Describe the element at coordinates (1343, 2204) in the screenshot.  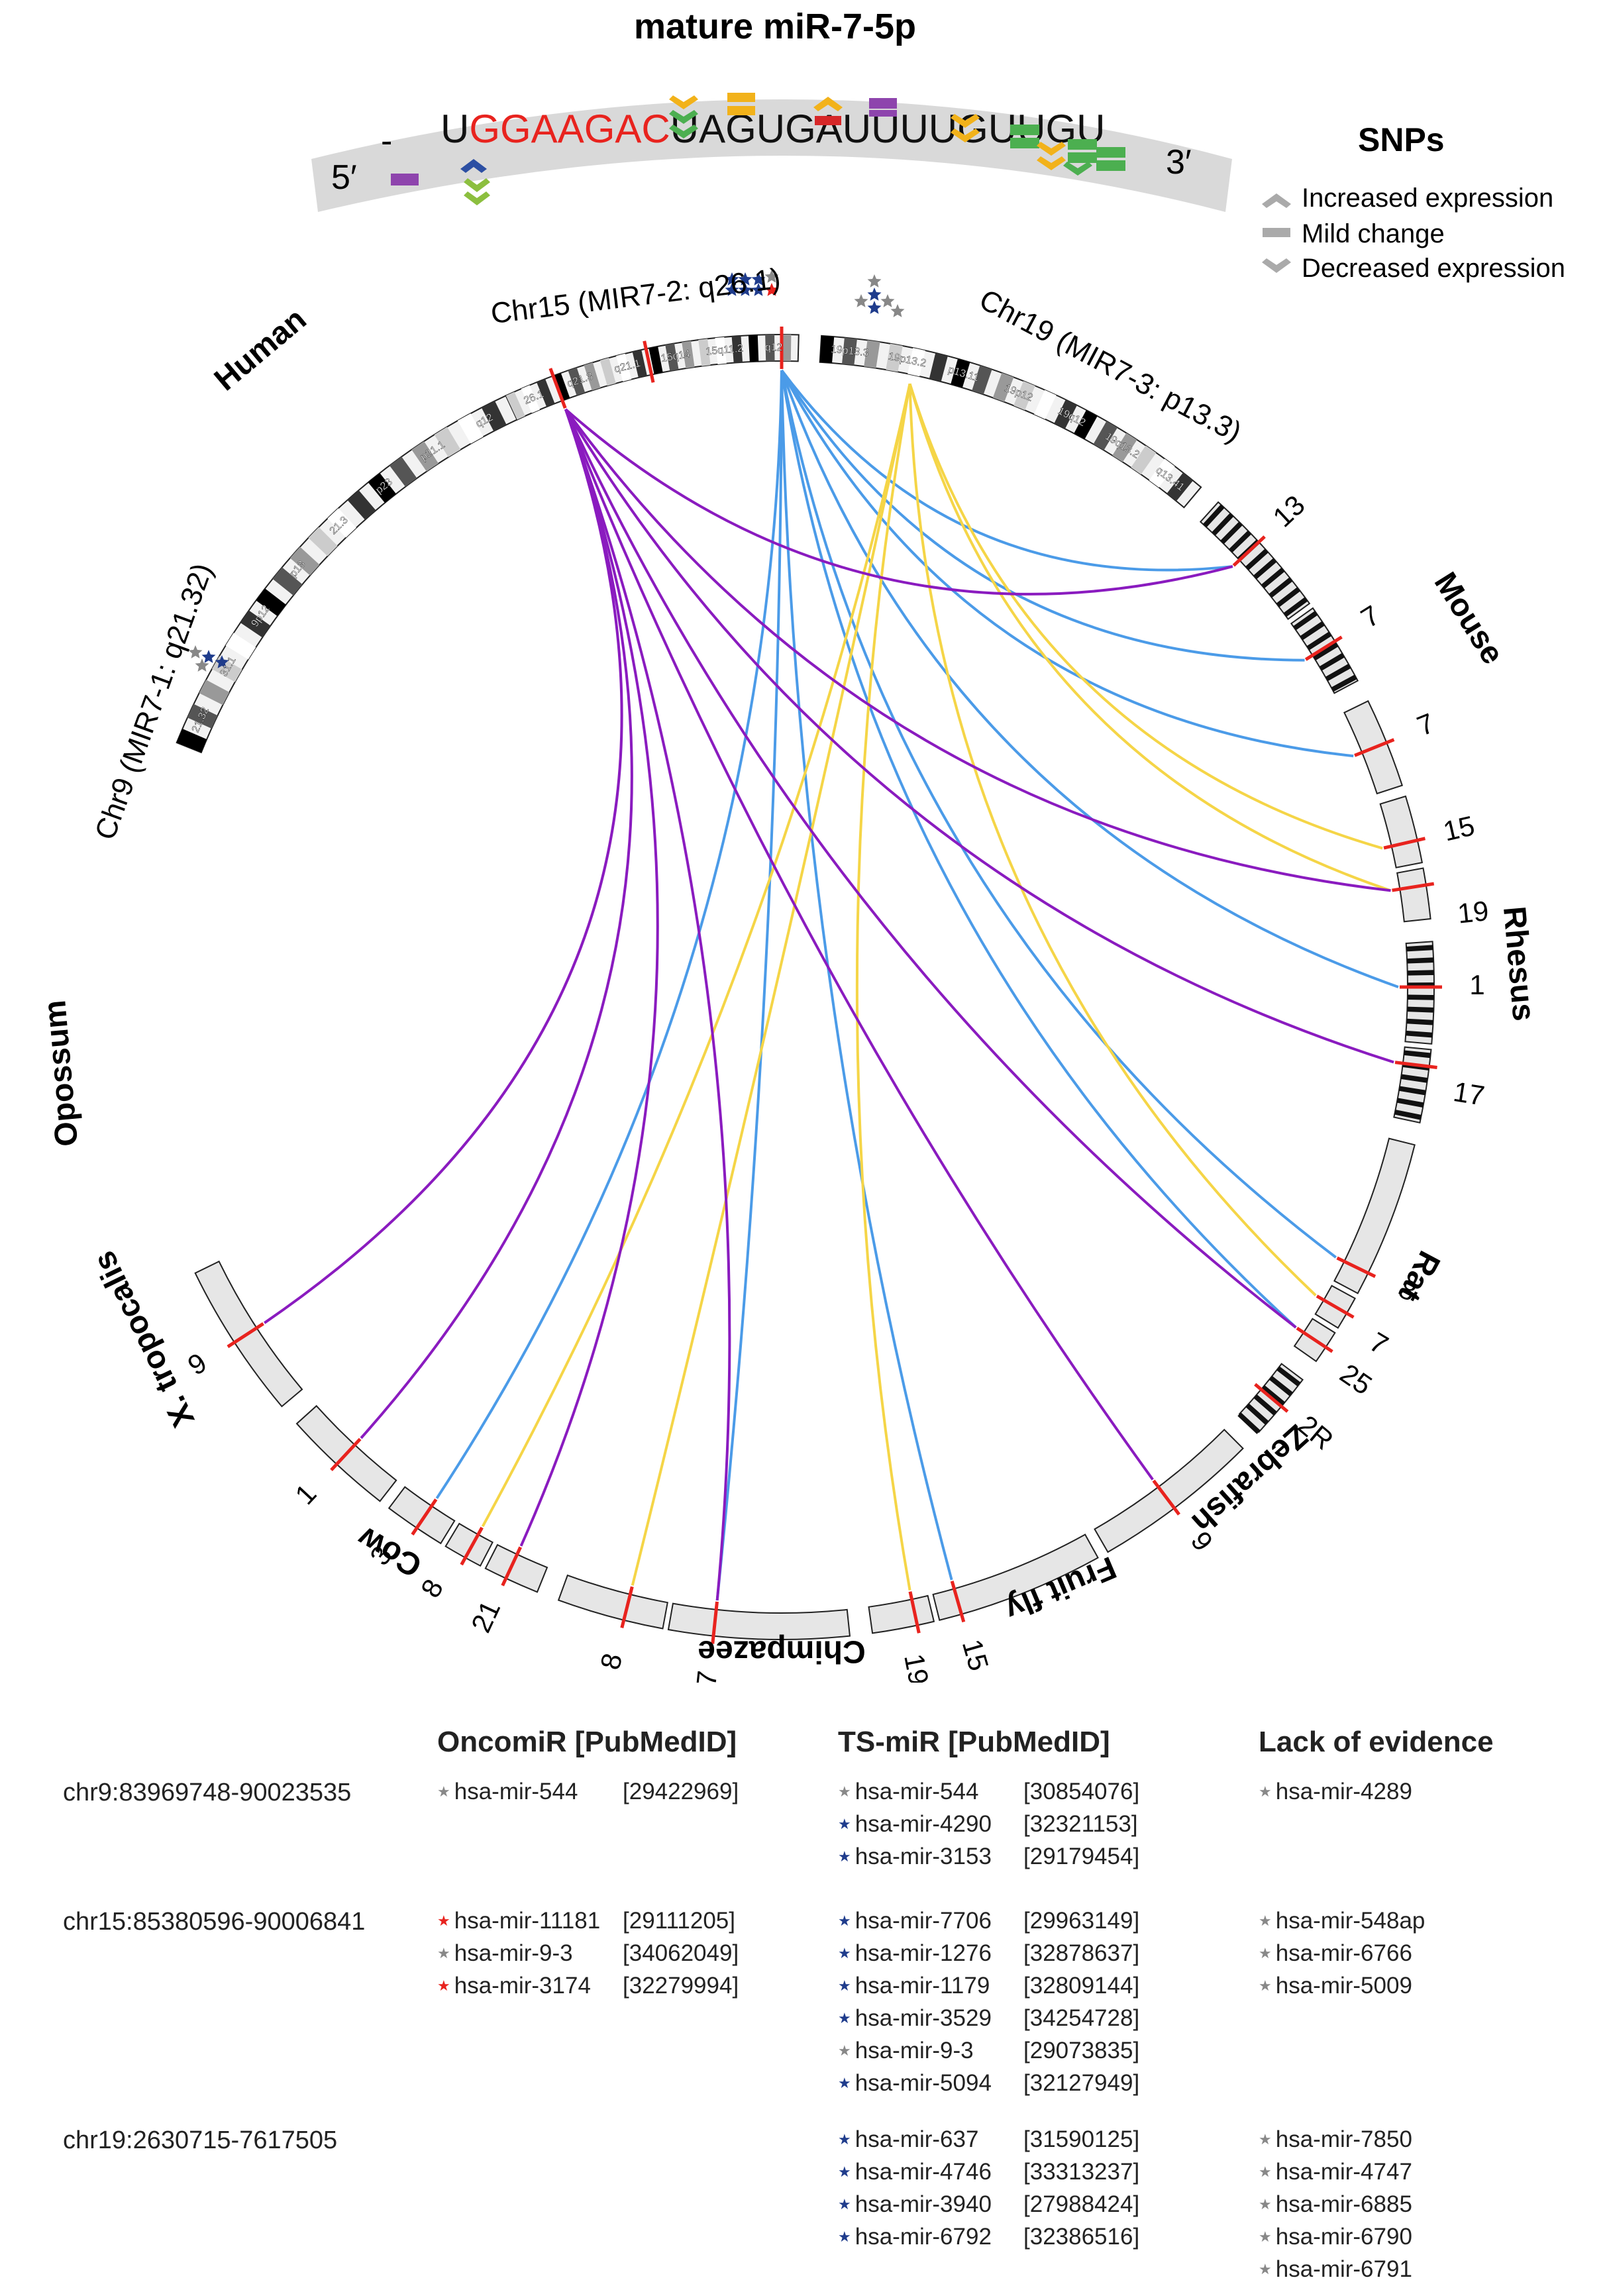
I see `mirna-name: hsa-mir-6885` at that location.